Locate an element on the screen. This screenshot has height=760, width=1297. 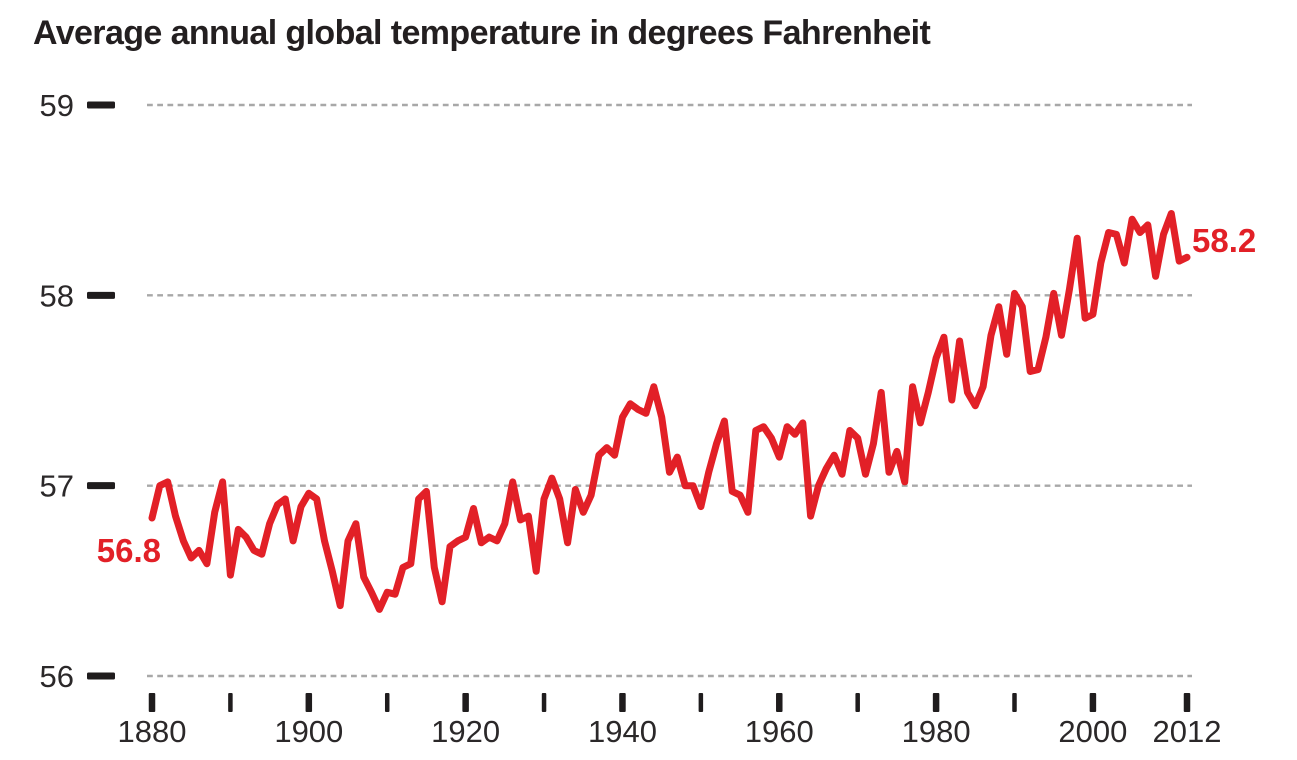
y-axis-label: 58 is located at coordinates (57, 295).